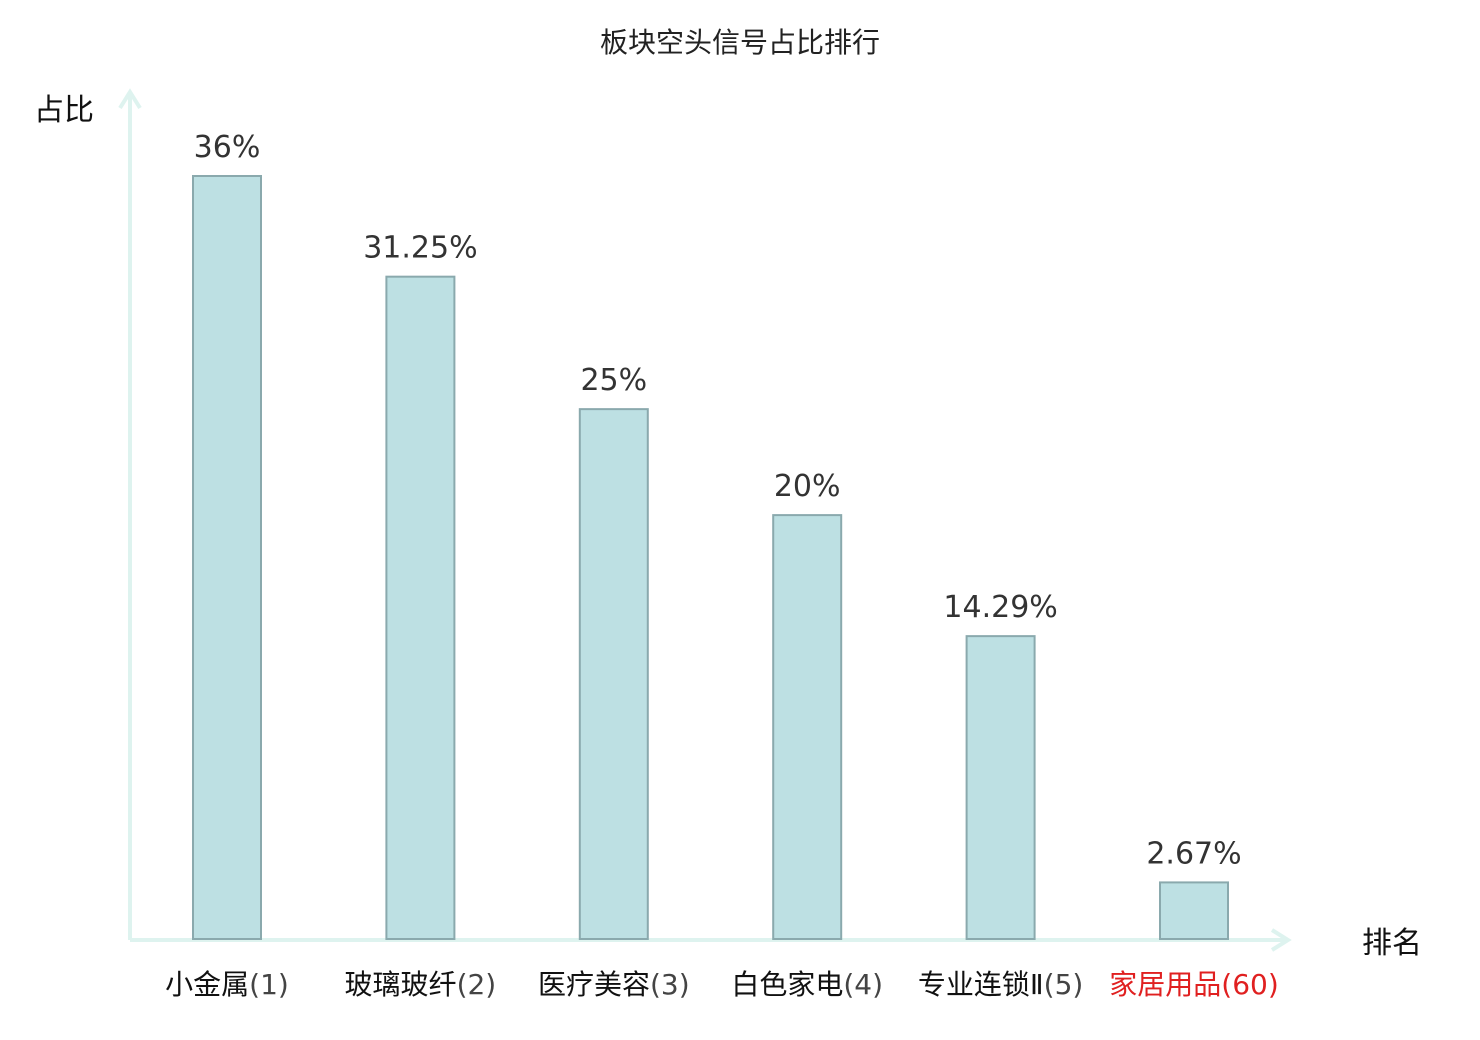 The image size is (1480, 1040). Describe the element at coordinates (1281, 940) in the screenshot. I see `x-axis-arrow-icon` at that location.